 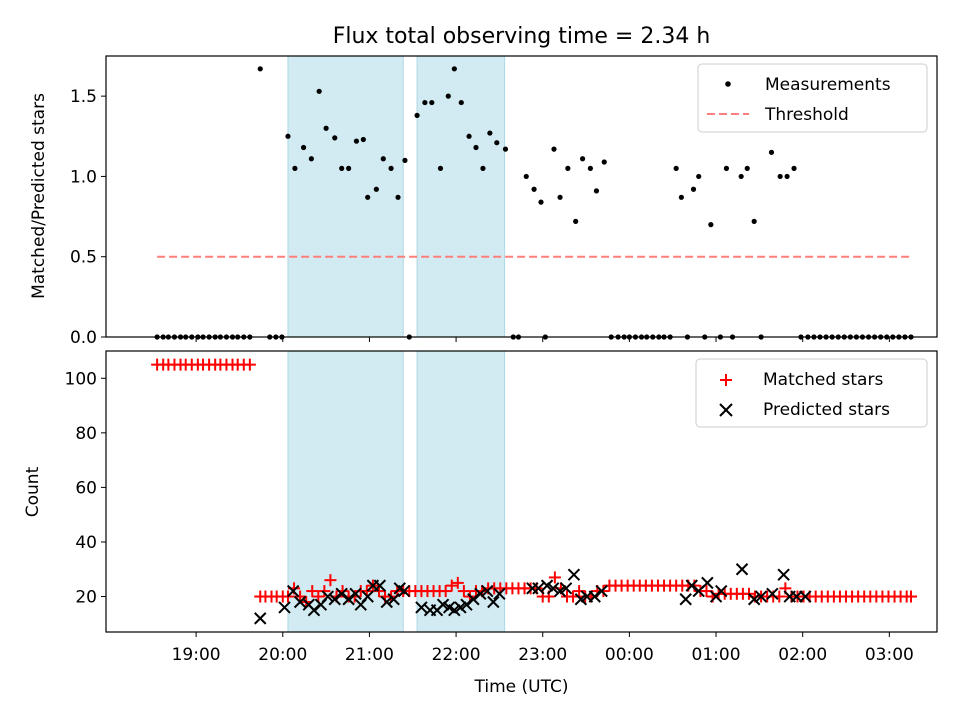 What do you see at coordinates (83, 338) in the screenshot?
I see `y-tick-label: 0.0` at bounding box center [83, 338].